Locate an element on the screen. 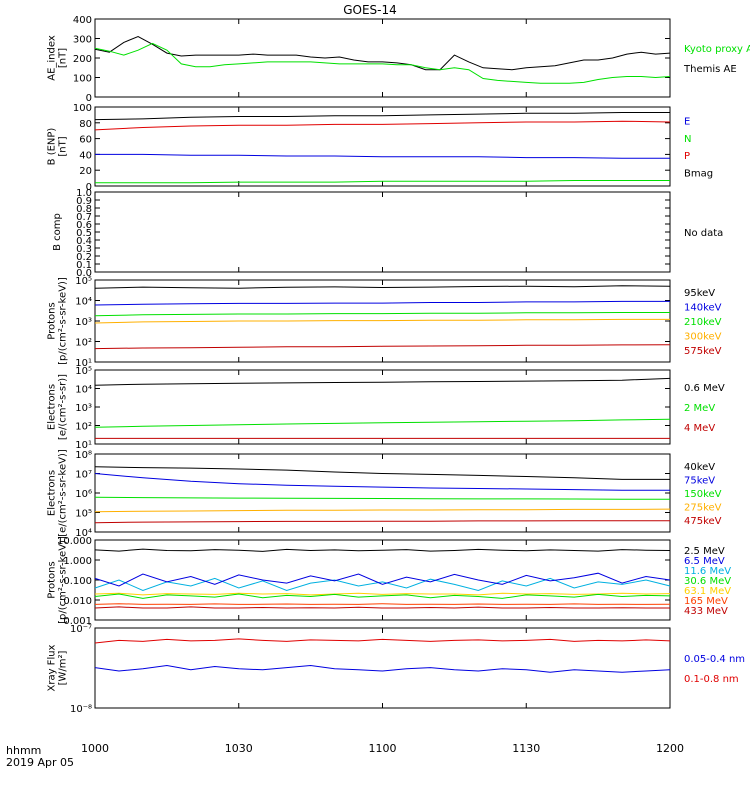  series-line-475kev is located at coordinates (382, 522).